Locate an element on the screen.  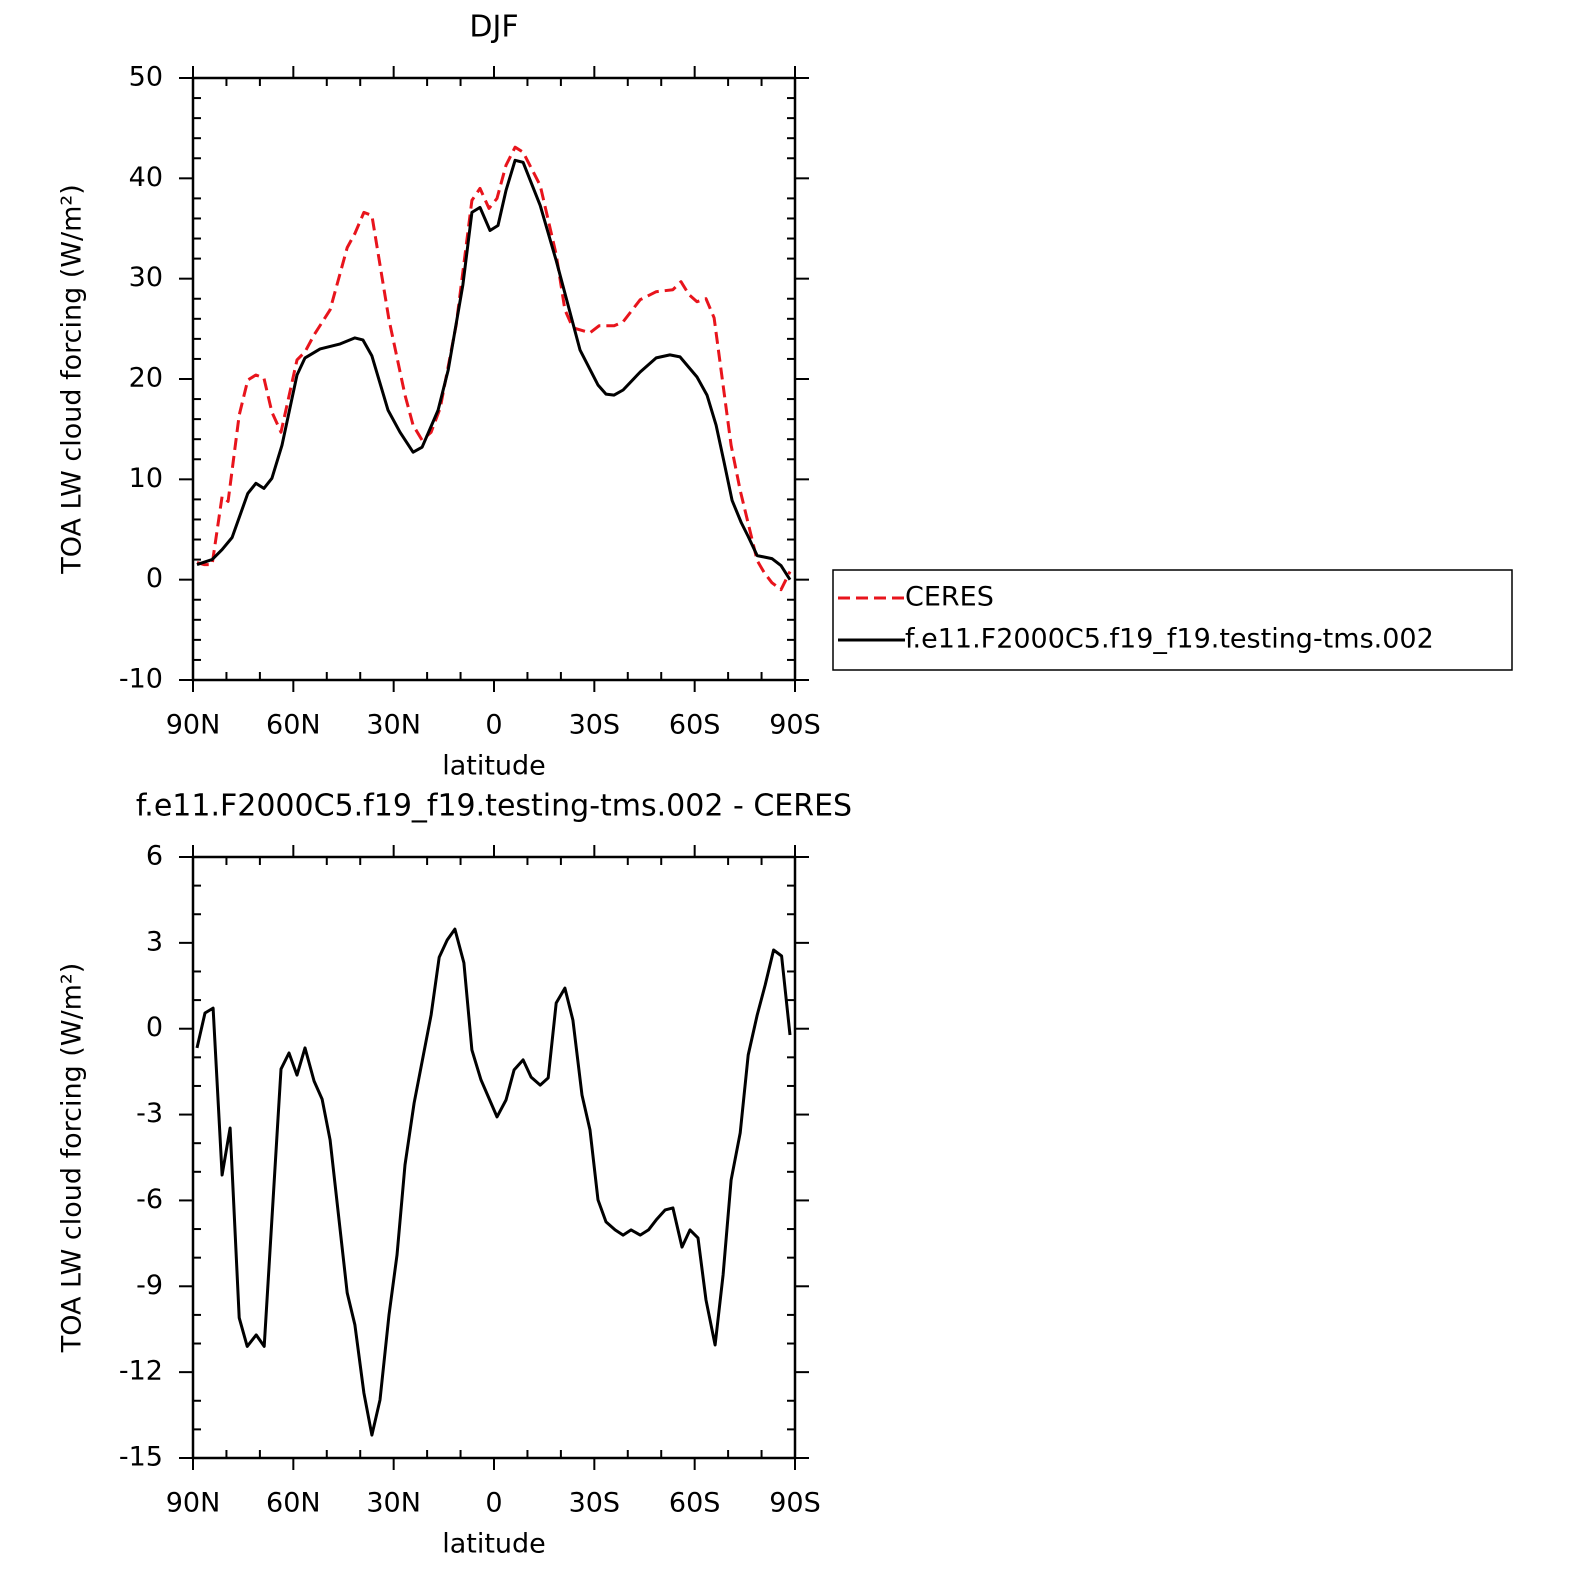
y-tick-label: 30 is located at coordinates (146, 277).